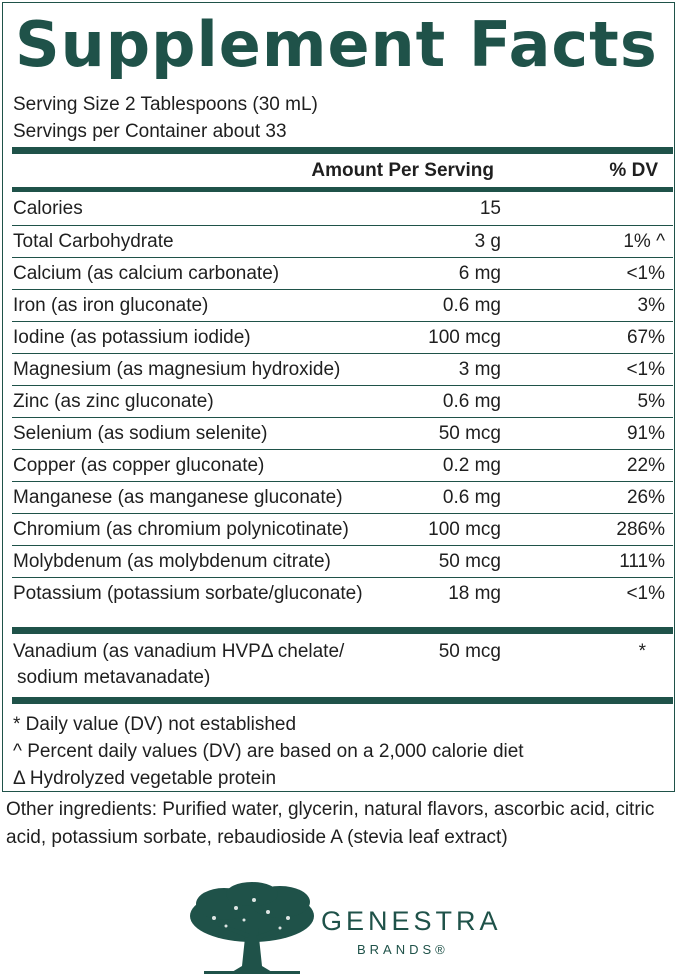 This screenshot has height=980, width=679. I want to click on panel-title: Supplement Facts, so click(336, 44).